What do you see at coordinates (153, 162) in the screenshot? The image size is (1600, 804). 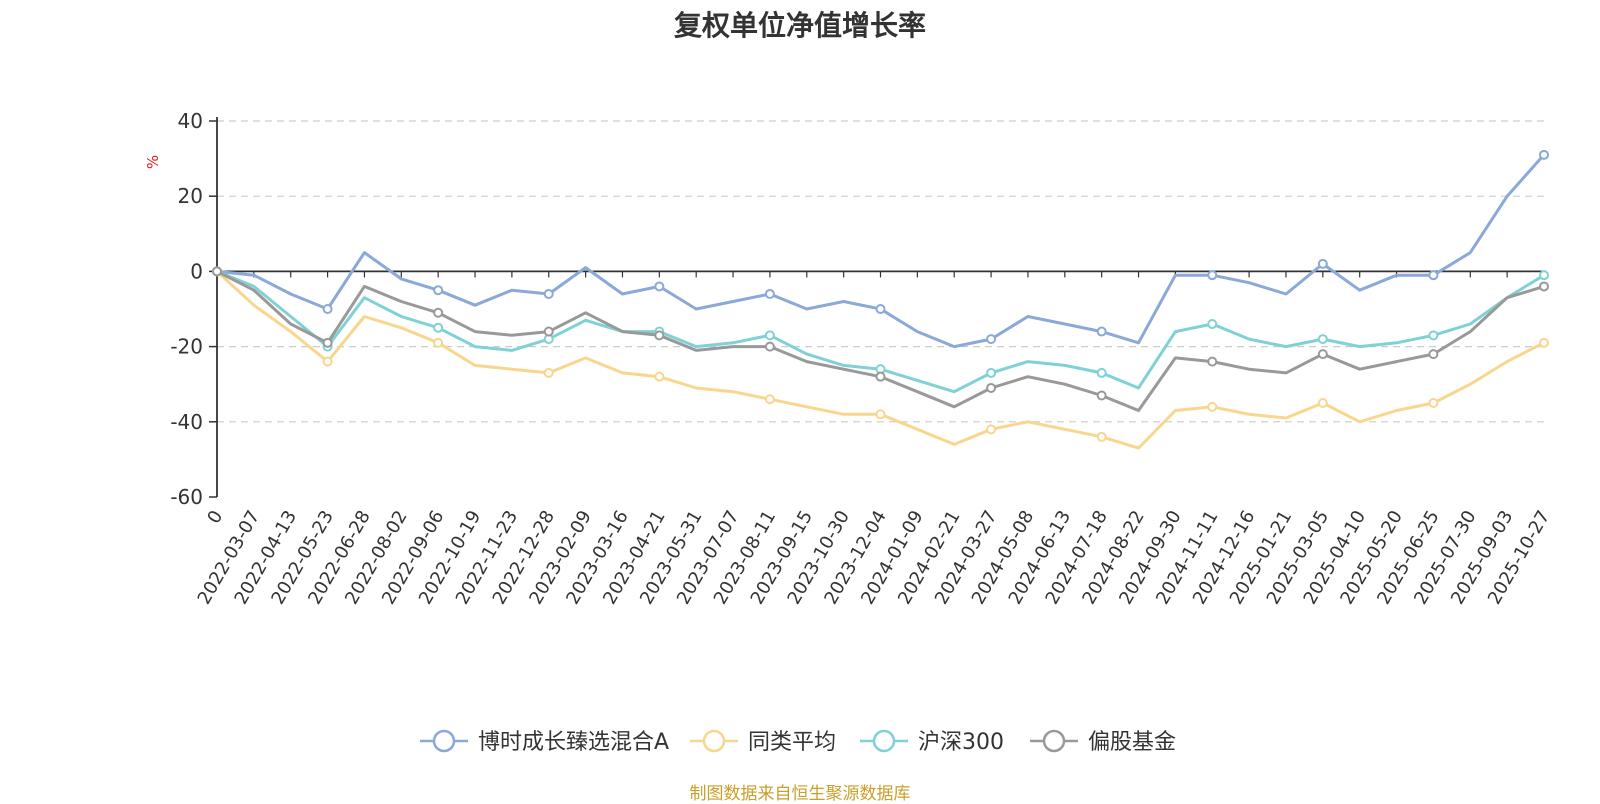 I see `y-axis-label: %` at bounding box center [153, 162].